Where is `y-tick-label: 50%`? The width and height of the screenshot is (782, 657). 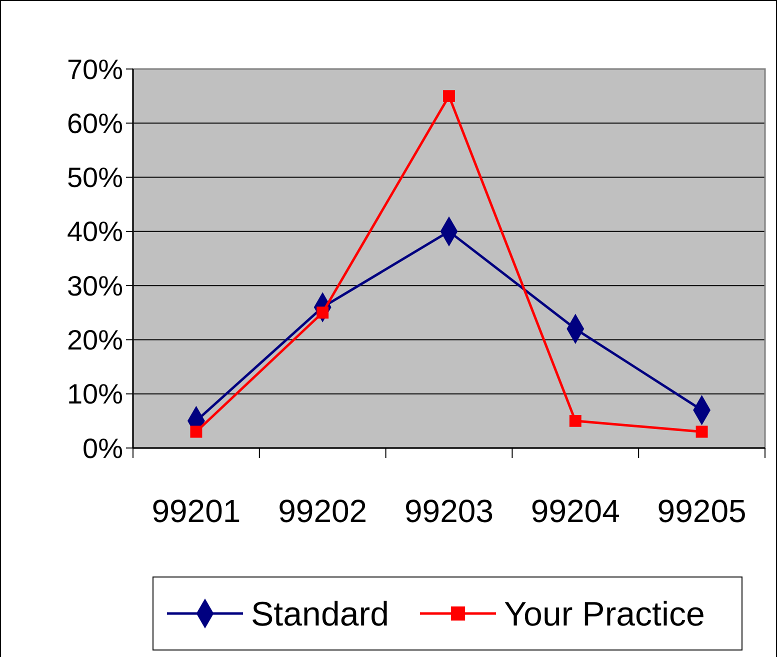
y-tick-label: 50% is located at coordinates (94, 178).